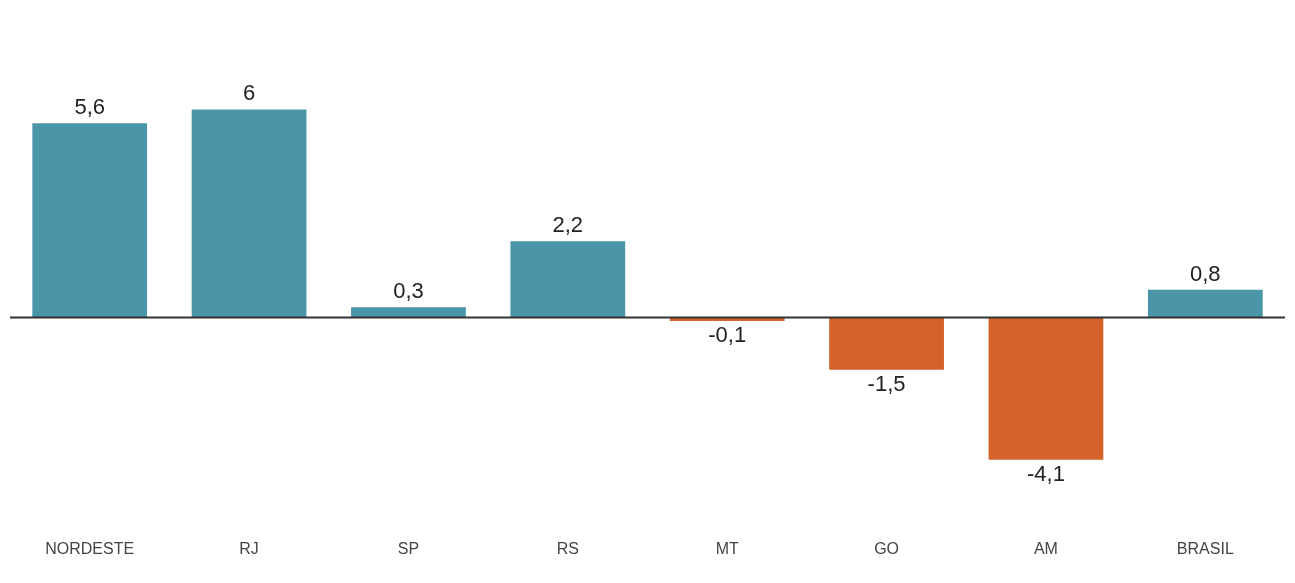  I want to click on x-tick-label: RJ, so click(249, 548).